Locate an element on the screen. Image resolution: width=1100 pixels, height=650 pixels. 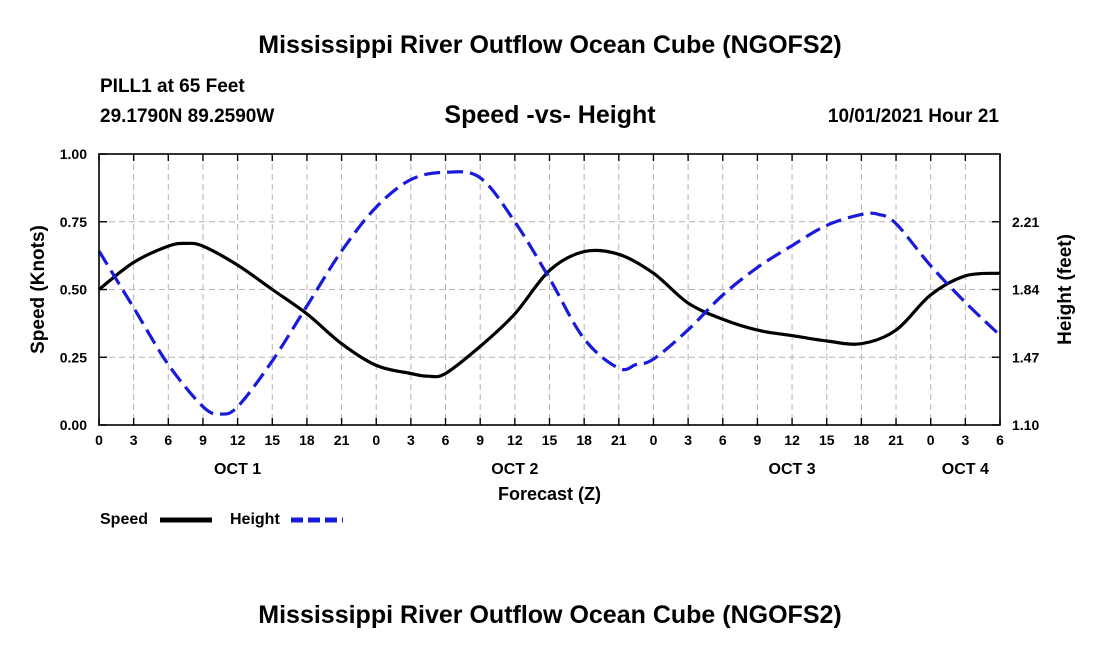
forecast-datetime: 10/01/2021 Hour 21 is located at coordinates (913, 116).